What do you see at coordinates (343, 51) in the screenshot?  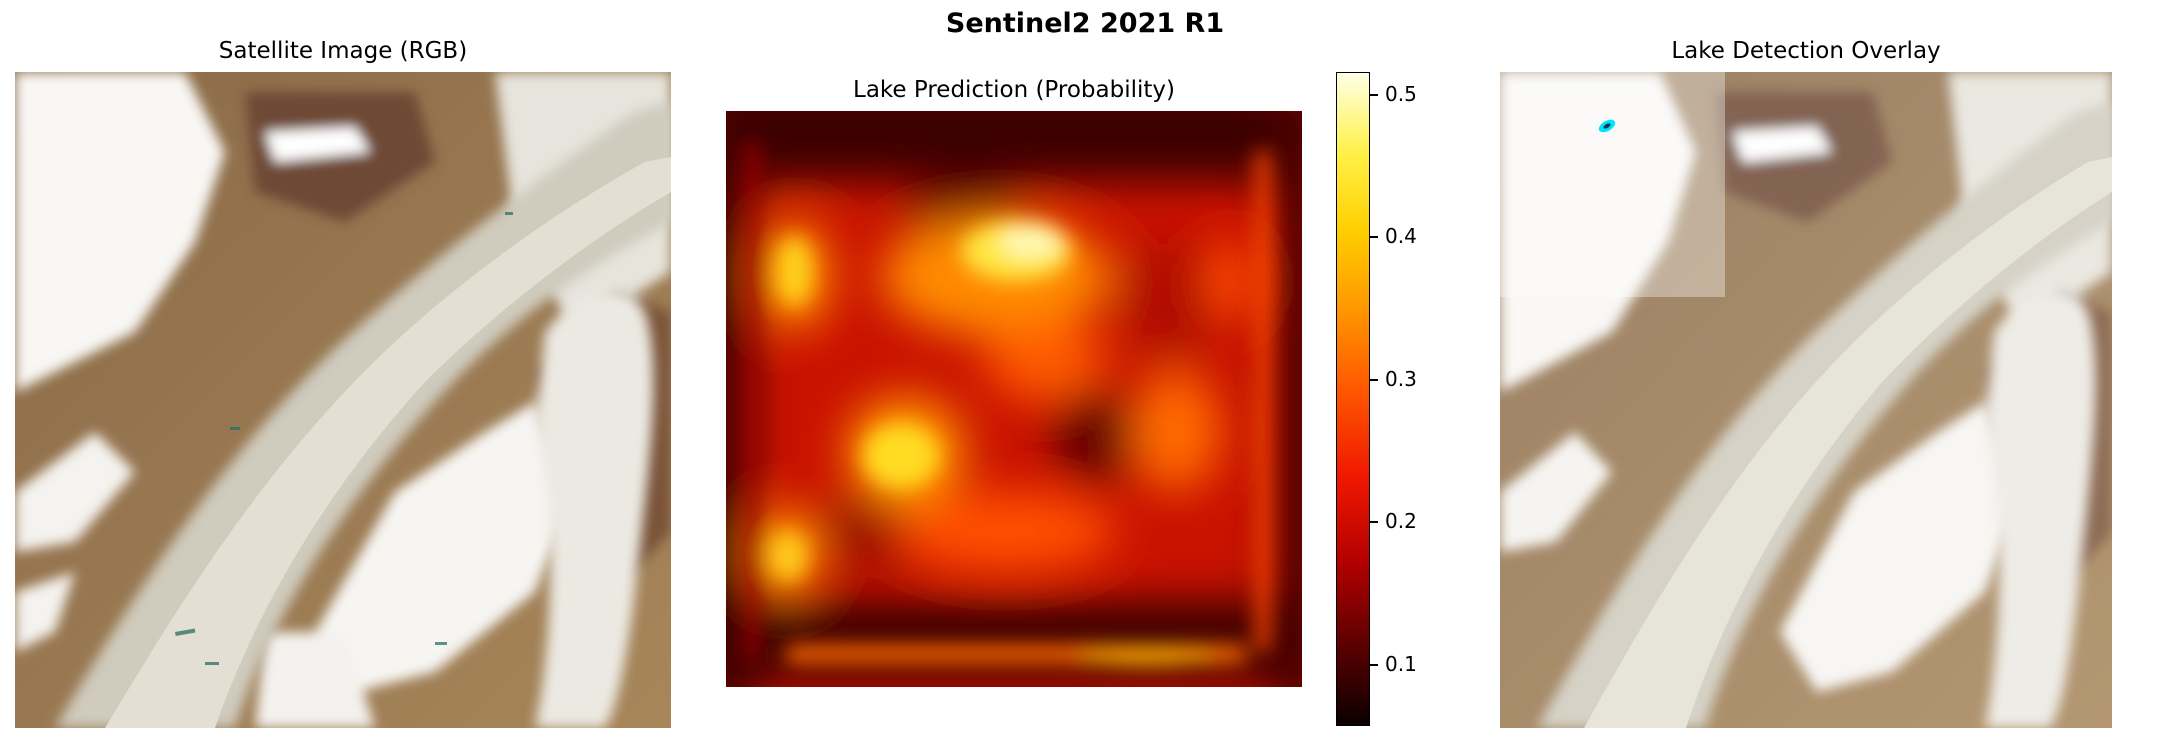 I see `rgb-panel-title: Satellite Image (RGB)` at bounding box center [343, 51].